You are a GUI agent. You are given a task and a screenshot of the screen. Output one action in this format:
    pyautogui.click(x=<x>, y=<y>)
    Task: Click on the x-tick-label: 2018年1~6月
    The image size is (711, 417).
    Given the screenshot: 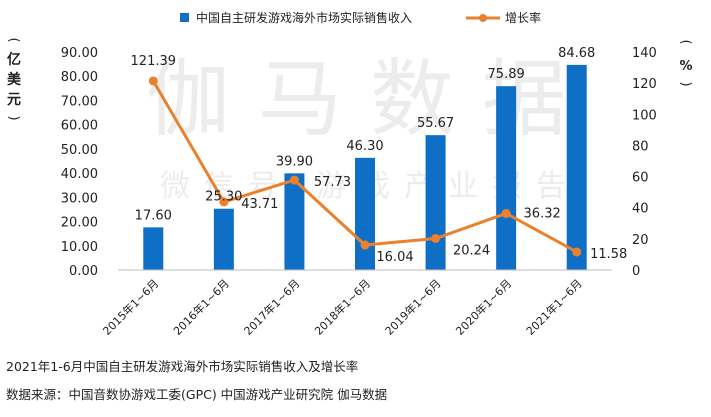 What is the action you would take?
    pyautogui.click(x=342, y=307)
    